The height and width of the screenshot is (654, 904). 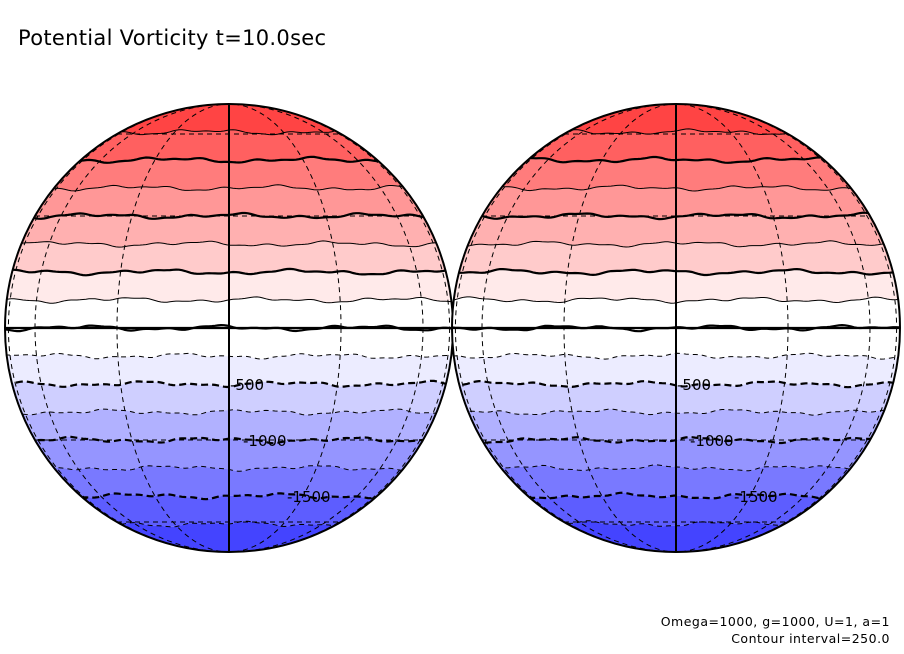 What do you see at coordinates (810, 638) in the screenshot?
I see `contour-interval-text: Contour interval=250.0` at bounding box center [810, 638].